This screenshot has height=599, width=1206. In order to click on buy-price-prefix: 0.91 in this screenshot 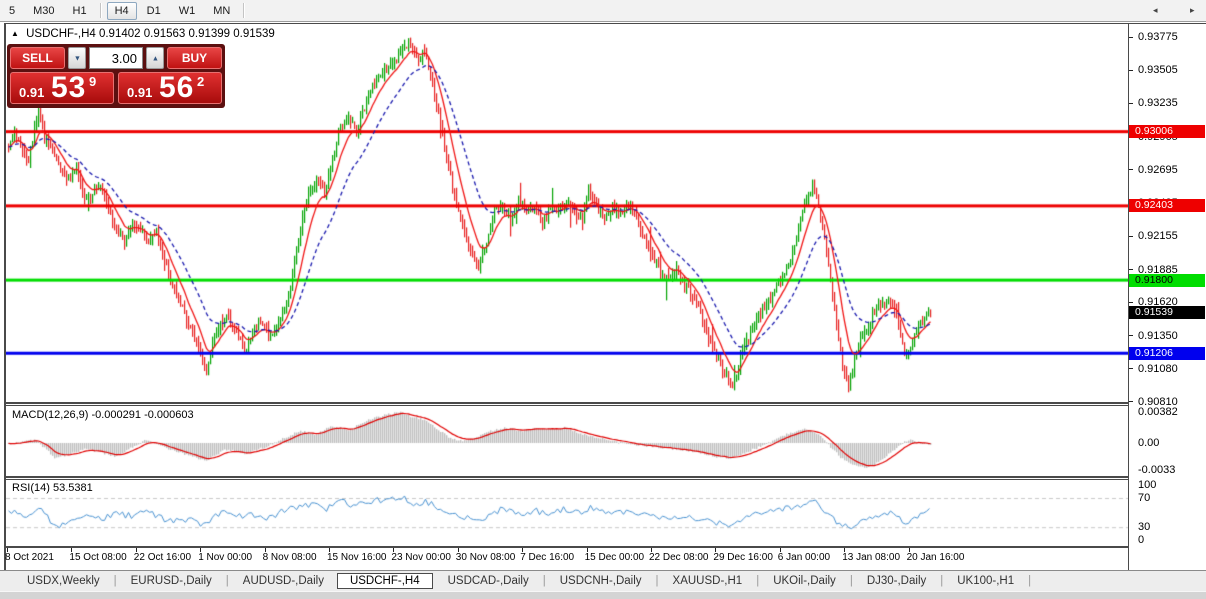, I will do `click(140, 92)`.